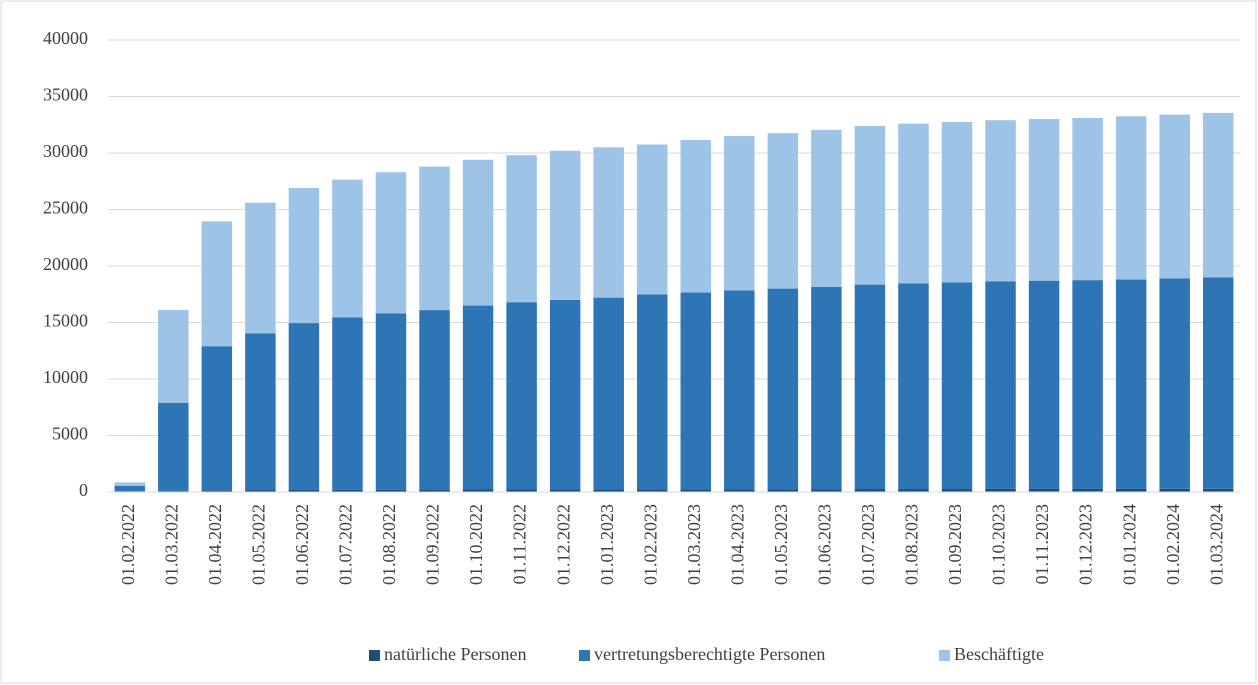 The image size is (1258, 685). What do you see at coordinates (259, 544) in the screenshot?
I see `x-tick-label: 01.05.2022` at bounding box center [259, 544].